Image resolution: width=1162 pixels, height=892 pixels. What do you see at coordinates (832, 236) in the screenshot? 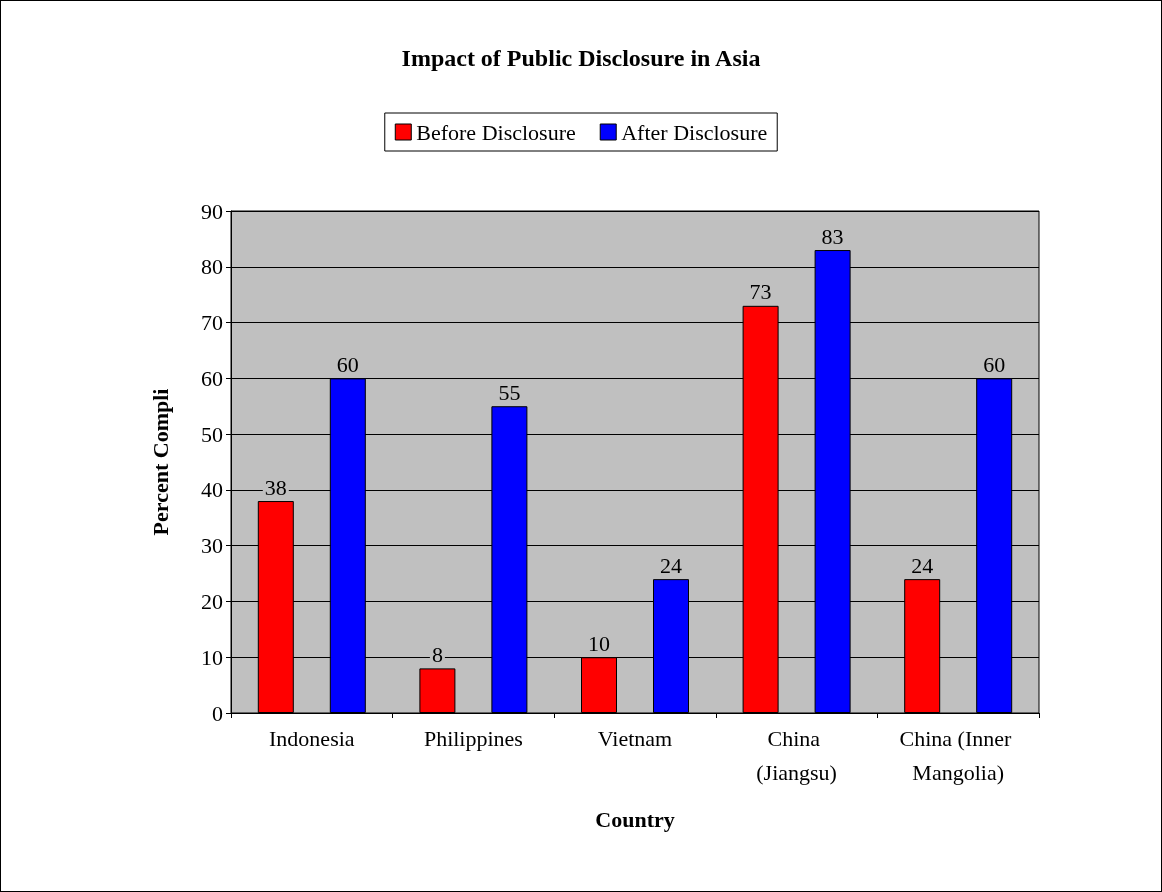
I see `data-label: 83` at bounding box center [832, 236].